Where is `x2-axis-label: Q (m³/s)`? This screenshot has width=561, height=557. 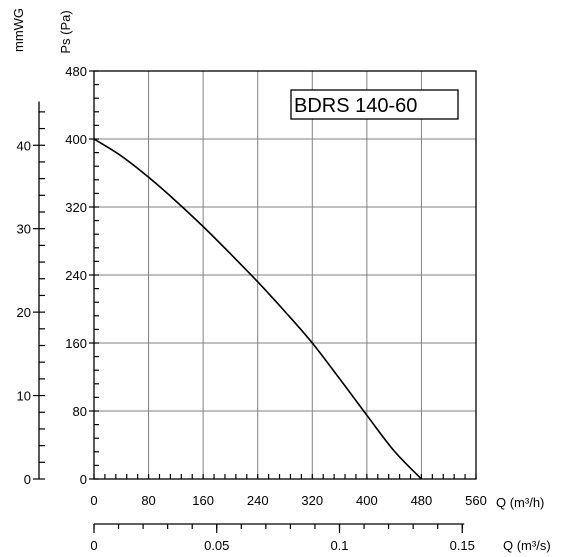 x2-axis-label: Q (m³/s) is located at coordinates (527, 545).